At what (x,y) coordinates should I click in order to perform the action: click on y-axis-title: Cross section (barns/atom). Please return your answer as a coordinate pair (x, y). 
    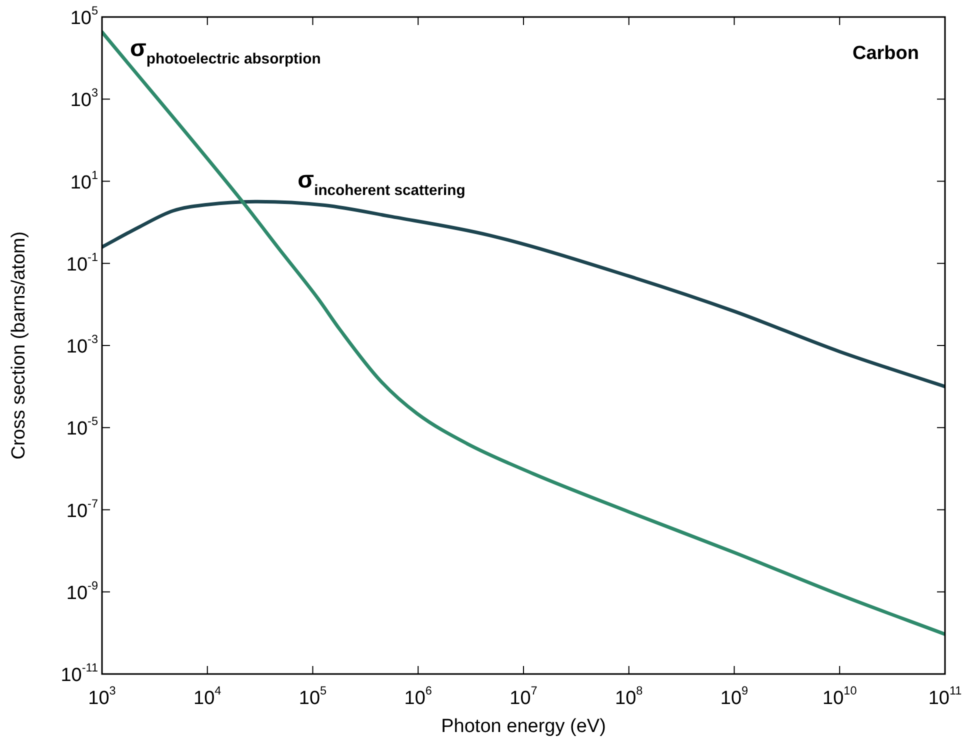
    Looking at the image, I should click on (19, 345).